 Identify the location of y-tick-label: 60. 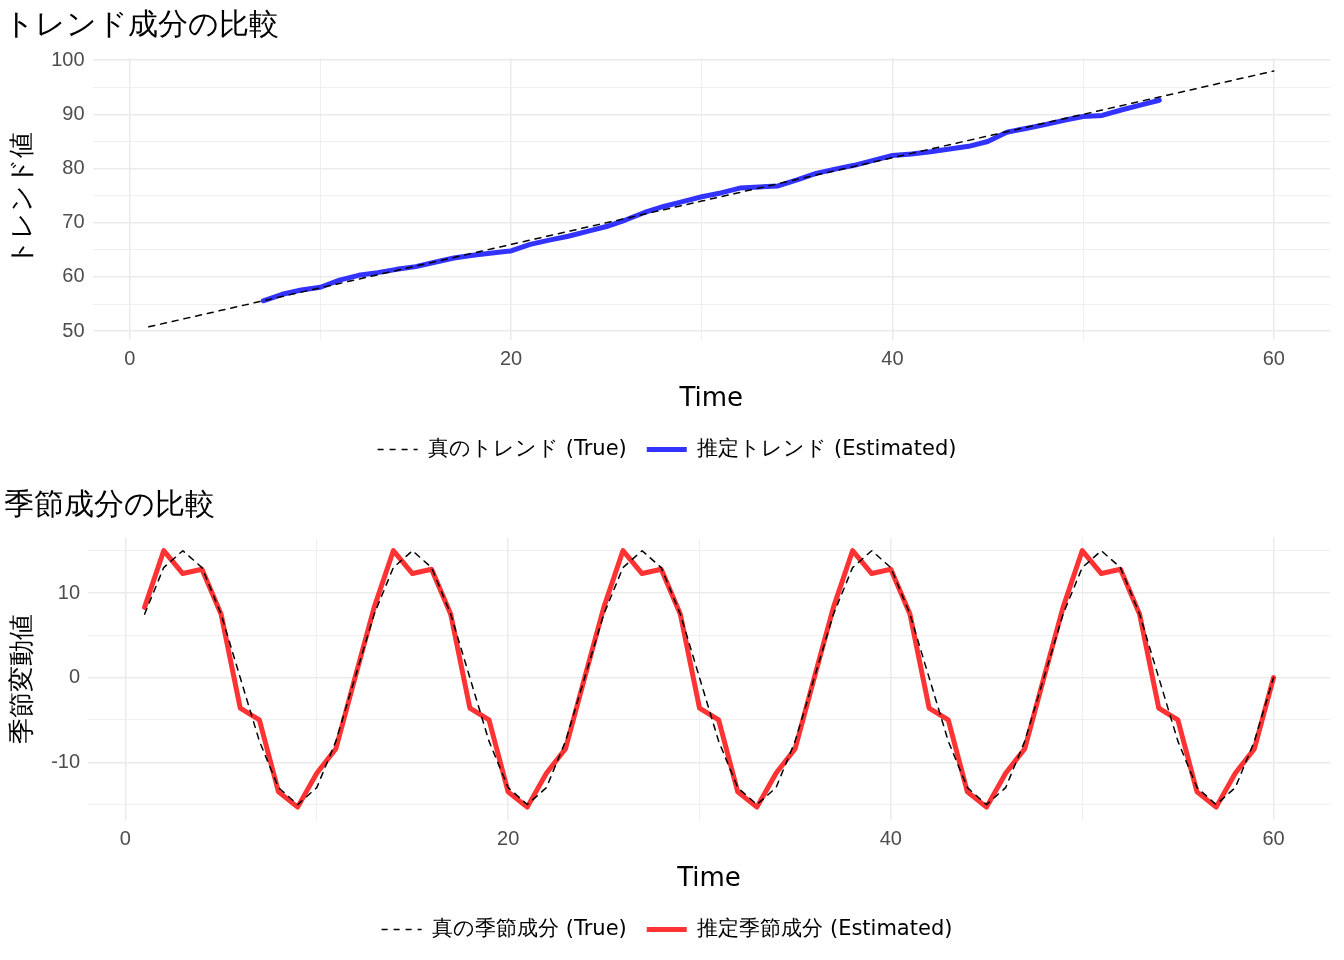
(73, 275).